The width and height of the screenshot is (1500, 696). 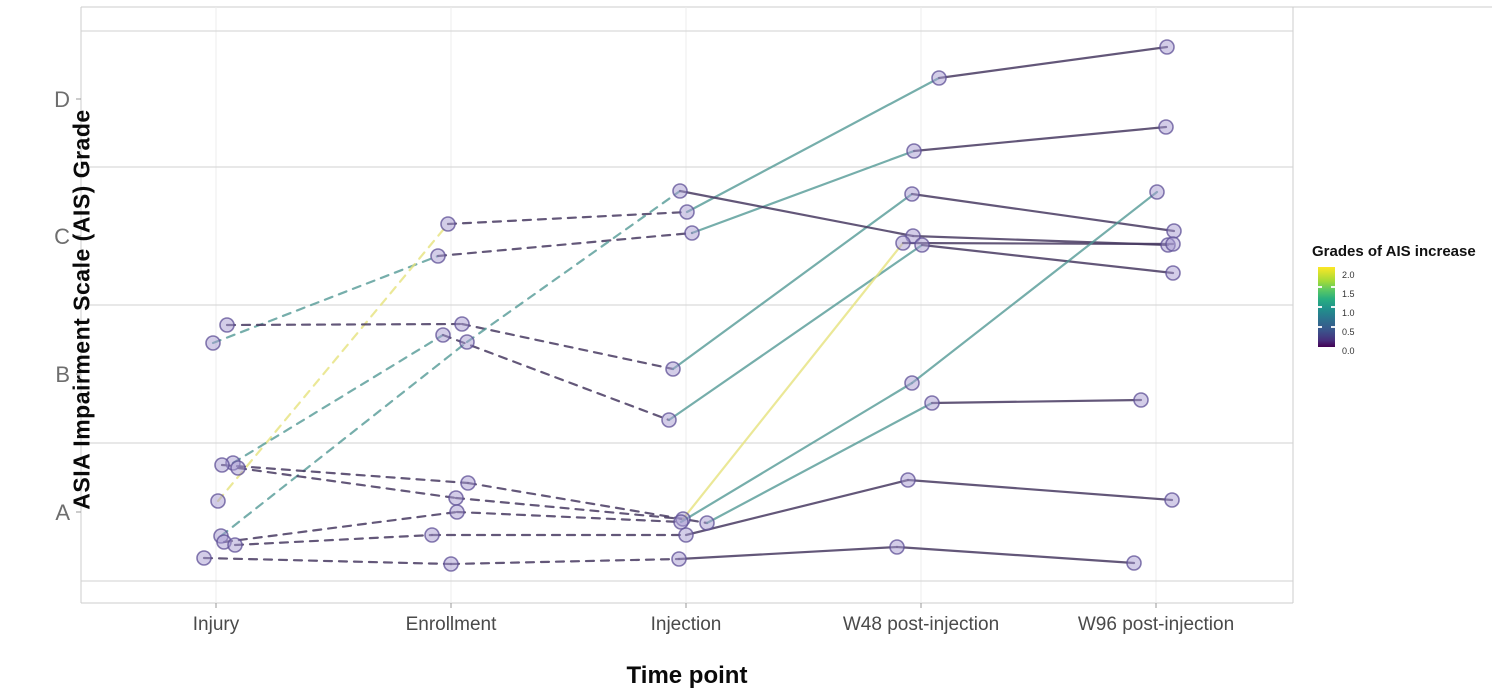 What do you see at coordinates (452, 624) in the screenshot?
I see `x-tick-label: Enrollment` at bounding box center [452, 624].